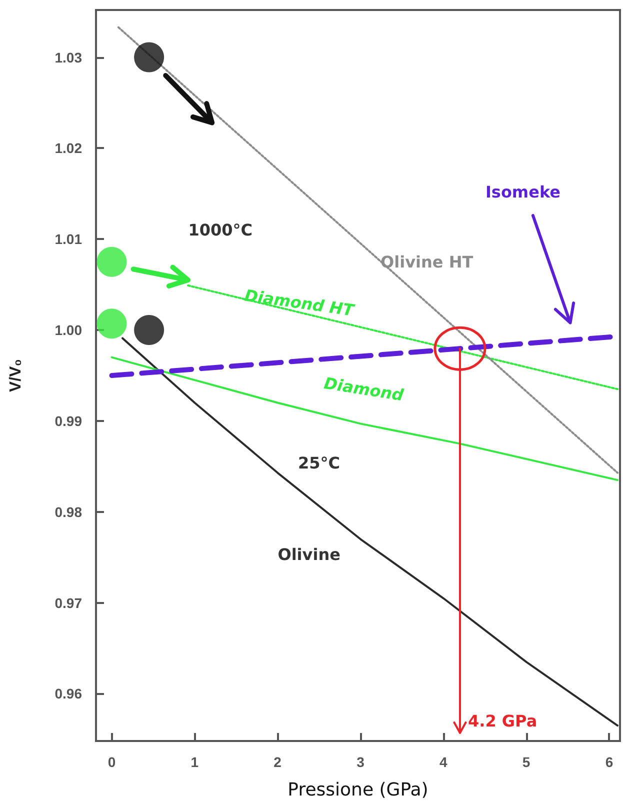  Describe the element at coordinates (68, 420) in the screenshot. I see `y-tick-label: 0.99` at that location.